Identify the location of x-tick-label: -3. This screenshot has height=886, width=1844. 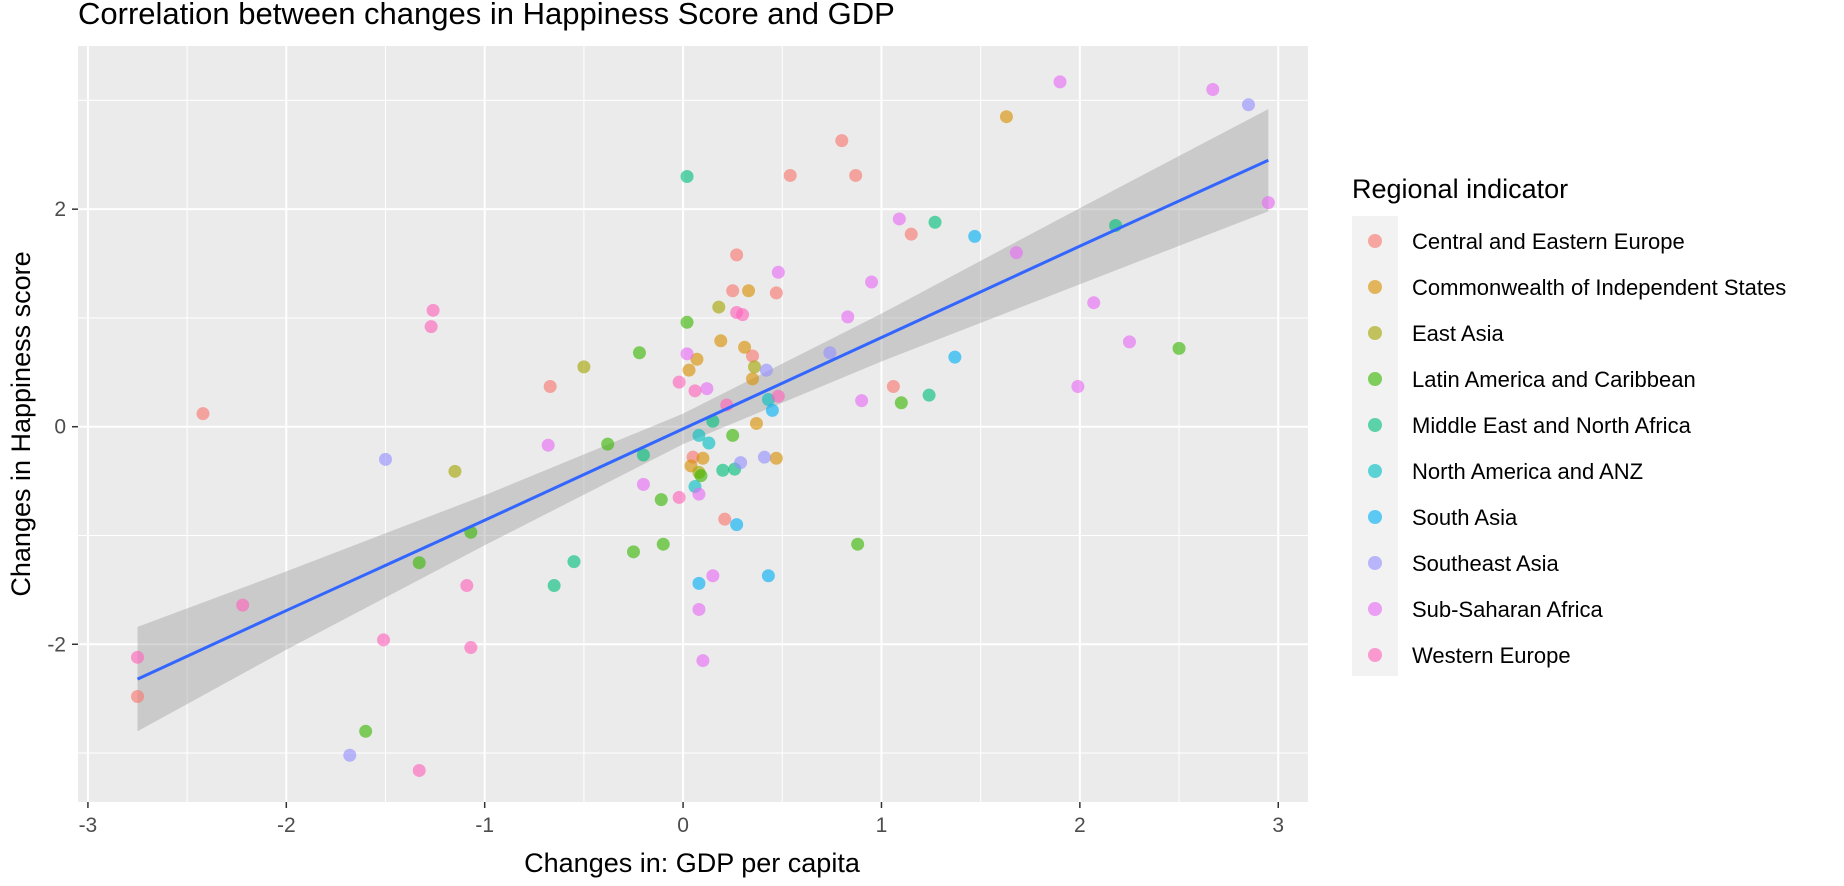
(88, 825).